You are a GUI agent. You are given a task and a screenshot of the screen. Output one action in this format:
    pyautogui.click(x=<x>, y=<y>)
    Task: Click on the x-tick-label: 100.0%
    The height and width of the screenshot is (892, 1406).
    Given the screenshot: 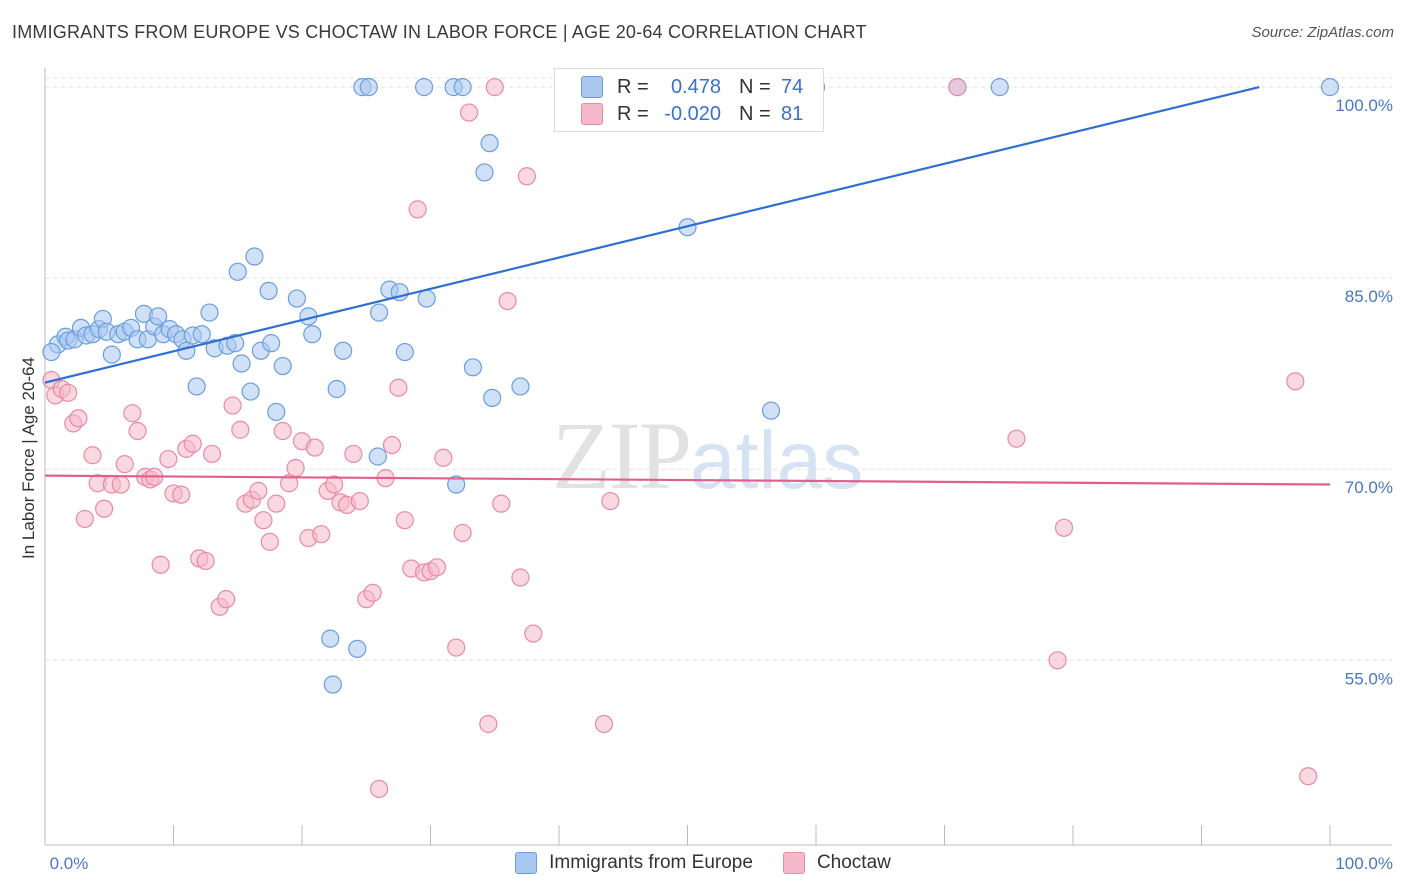 What is the action you would take?
    pyautogui.click(x=1364, y=863)
    